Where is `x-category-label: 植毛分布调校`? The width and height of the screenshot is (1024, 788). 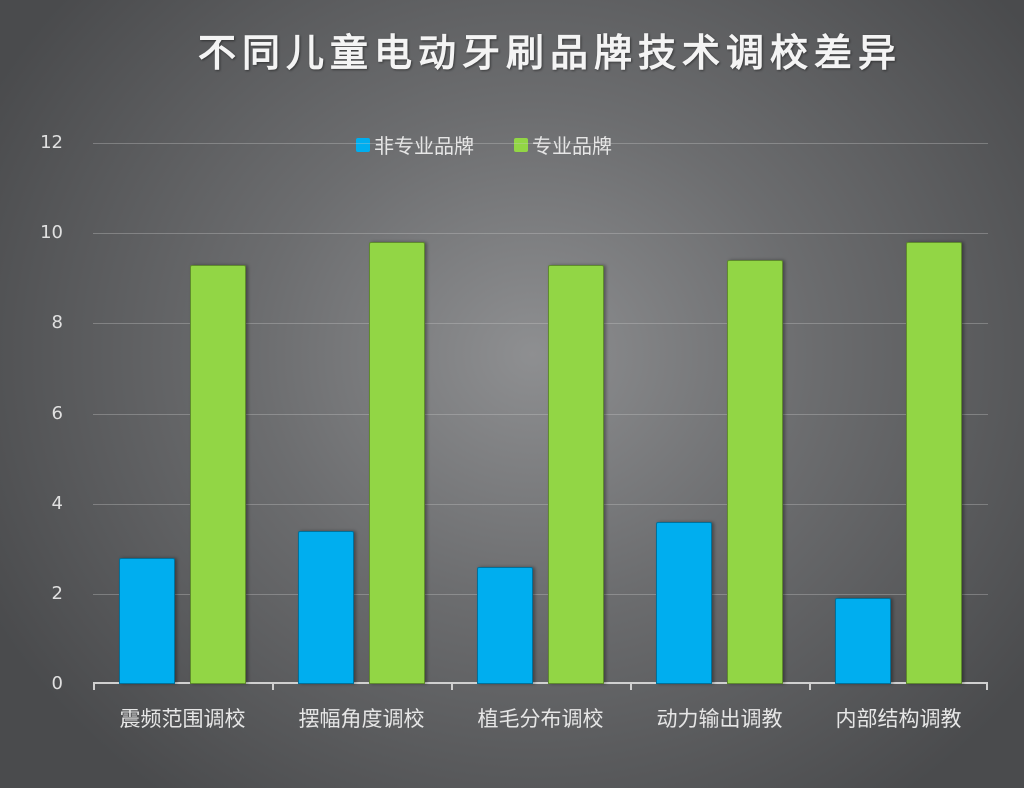 x-category-label: 植毛分布调校 is located at coordinates (540, 719).